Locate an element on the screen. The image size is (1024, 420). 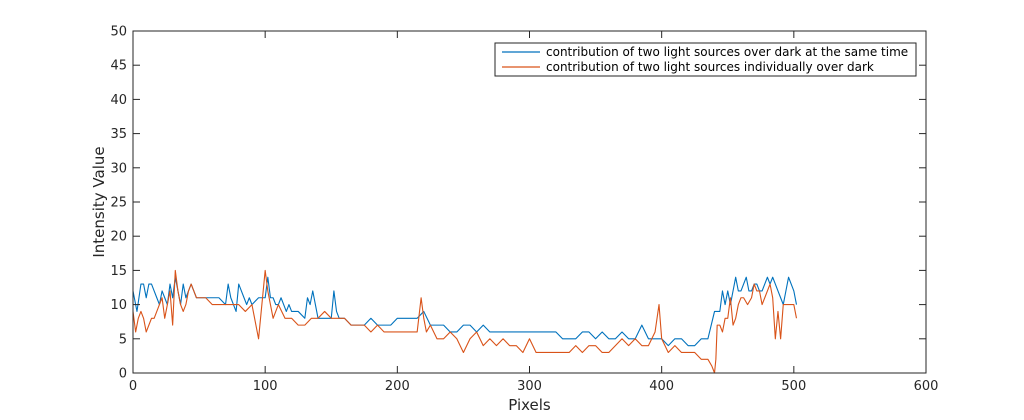
x-tick-label: 100 is located at coordinates (265, 386).